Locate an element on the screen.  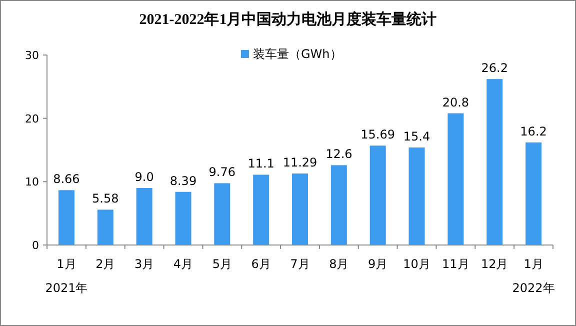
chart-title: 2021-2022年1月中国动力电池月度装车量统计 is located at coordinates (288, 19).